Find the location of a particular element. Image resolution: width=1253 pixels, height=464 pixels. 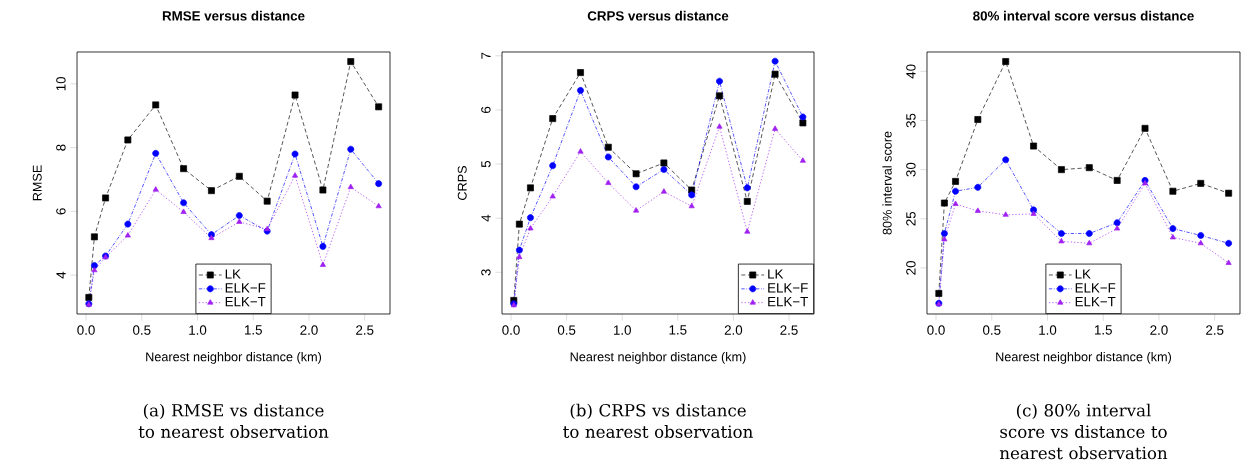

y-tick-label: 10 is located at coordinates (61, 84).